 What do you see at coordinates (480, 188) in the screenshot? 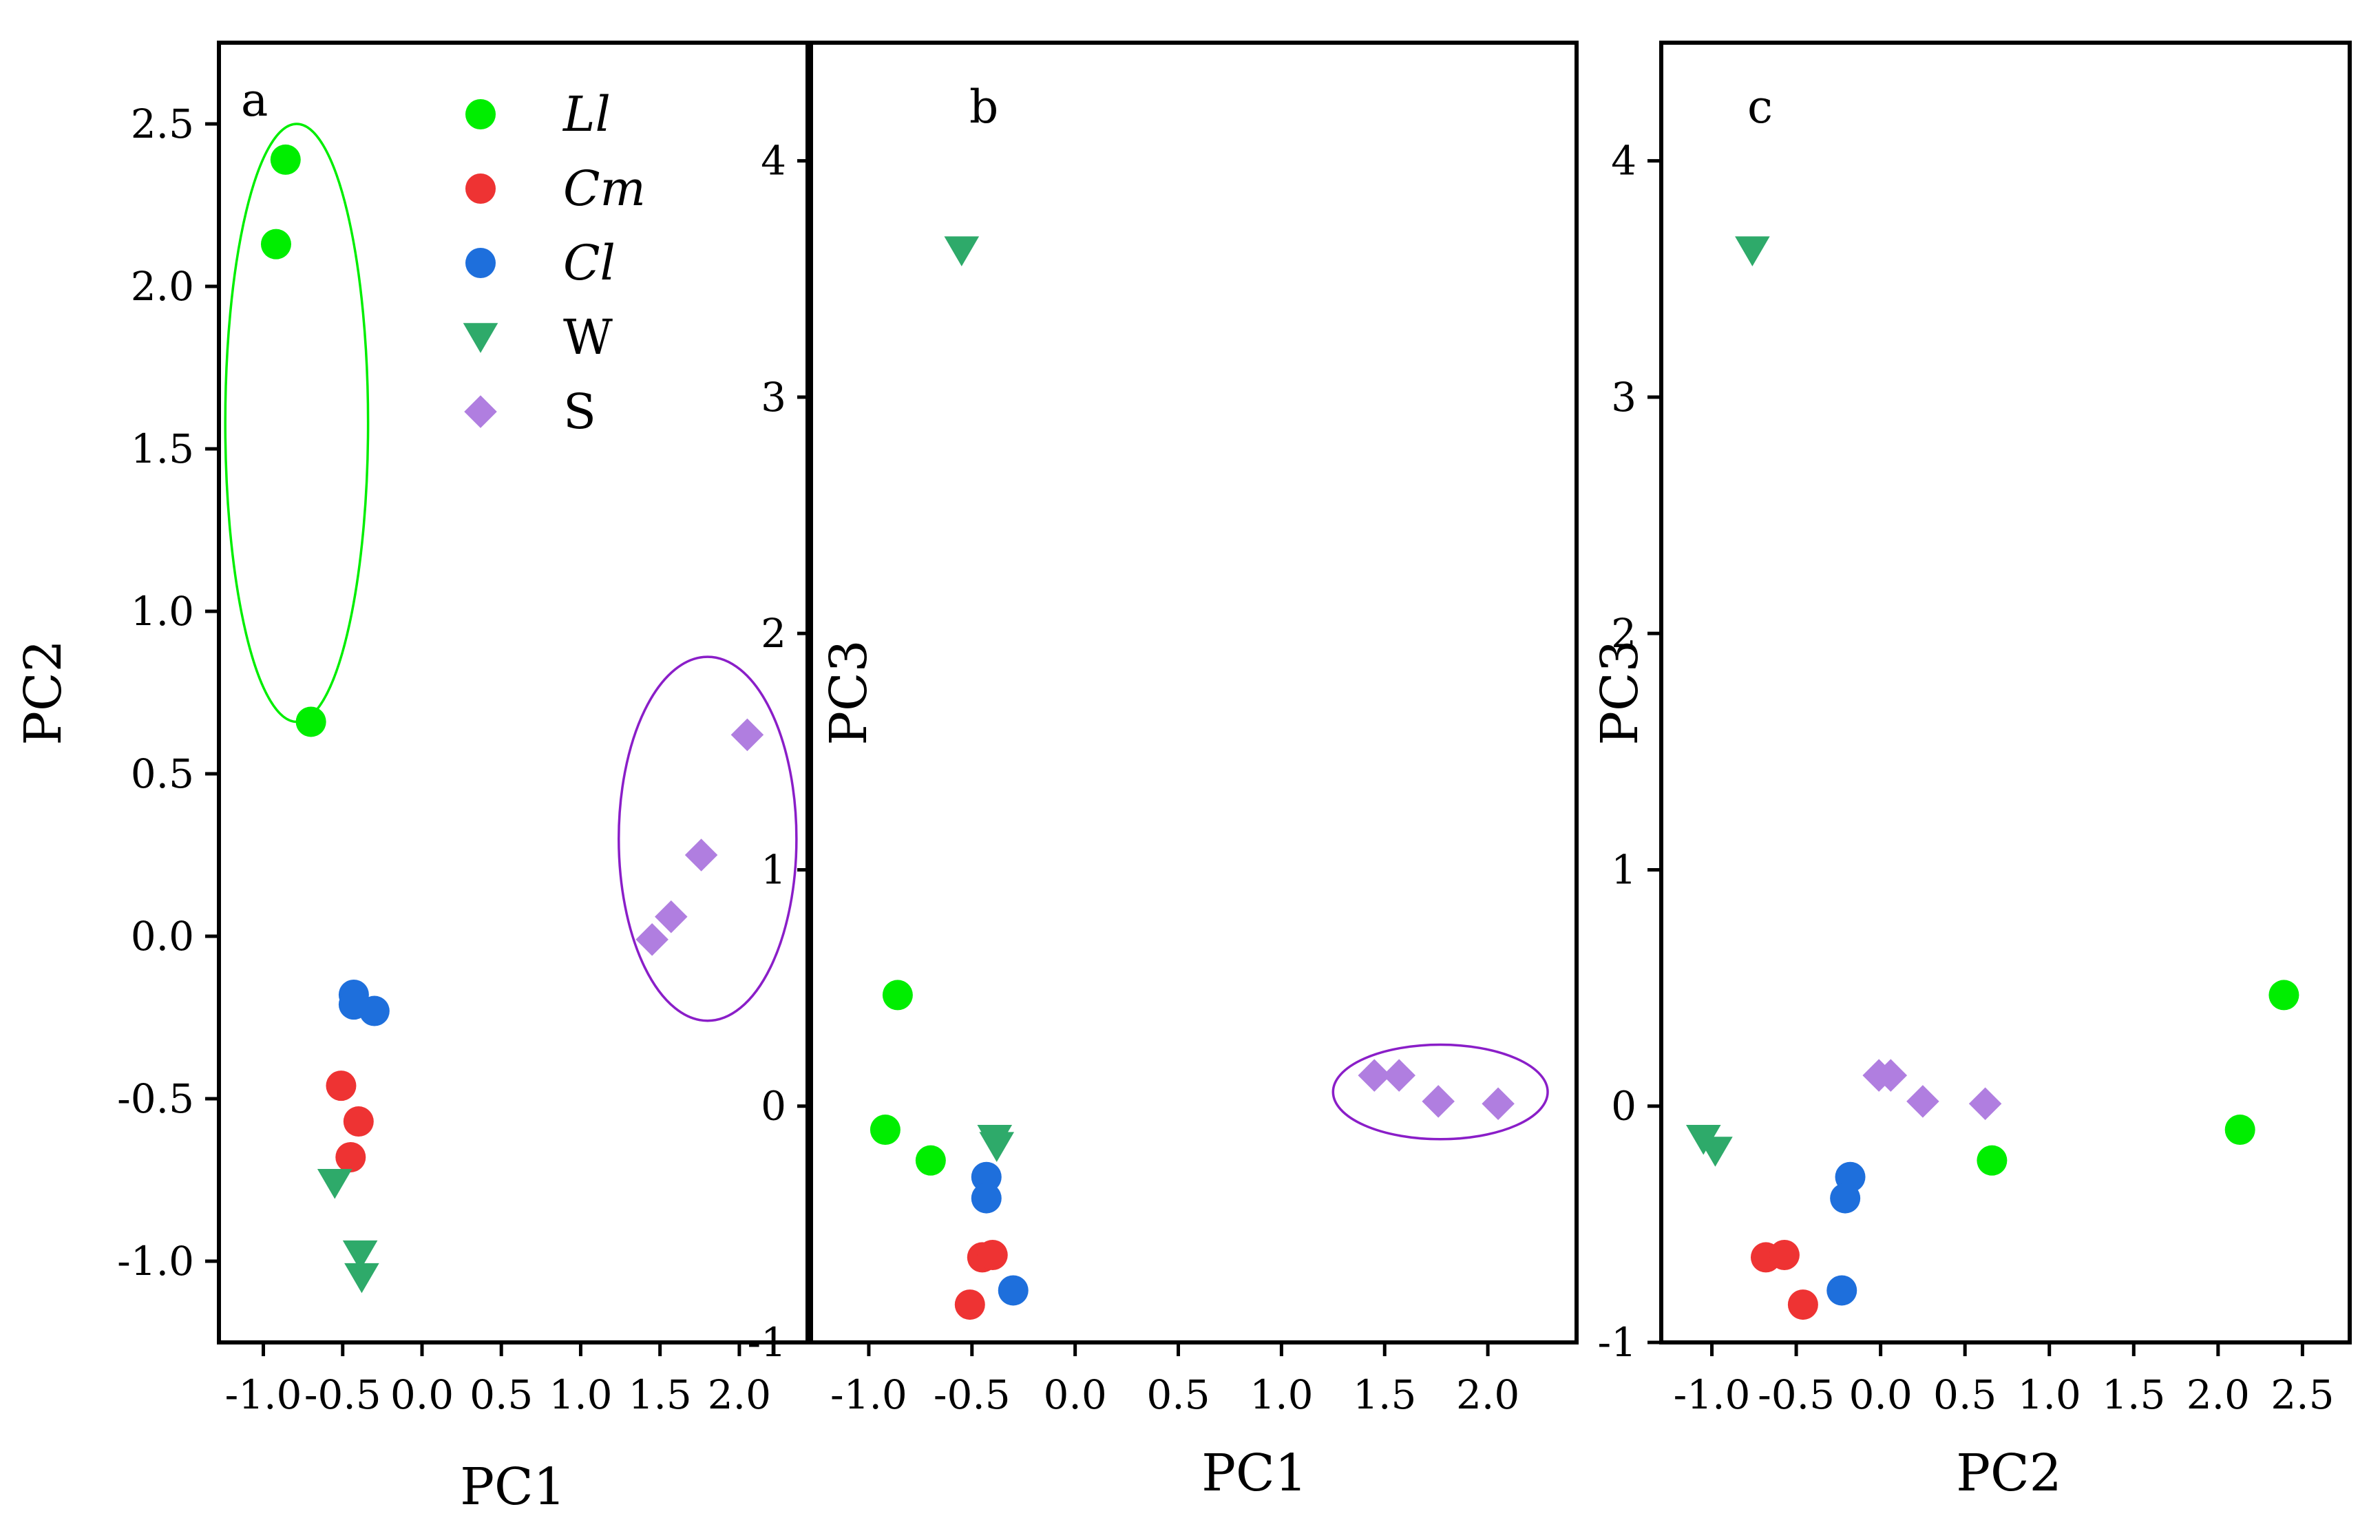
I see `legend-marker-cm` at bounding box center [480, 188].